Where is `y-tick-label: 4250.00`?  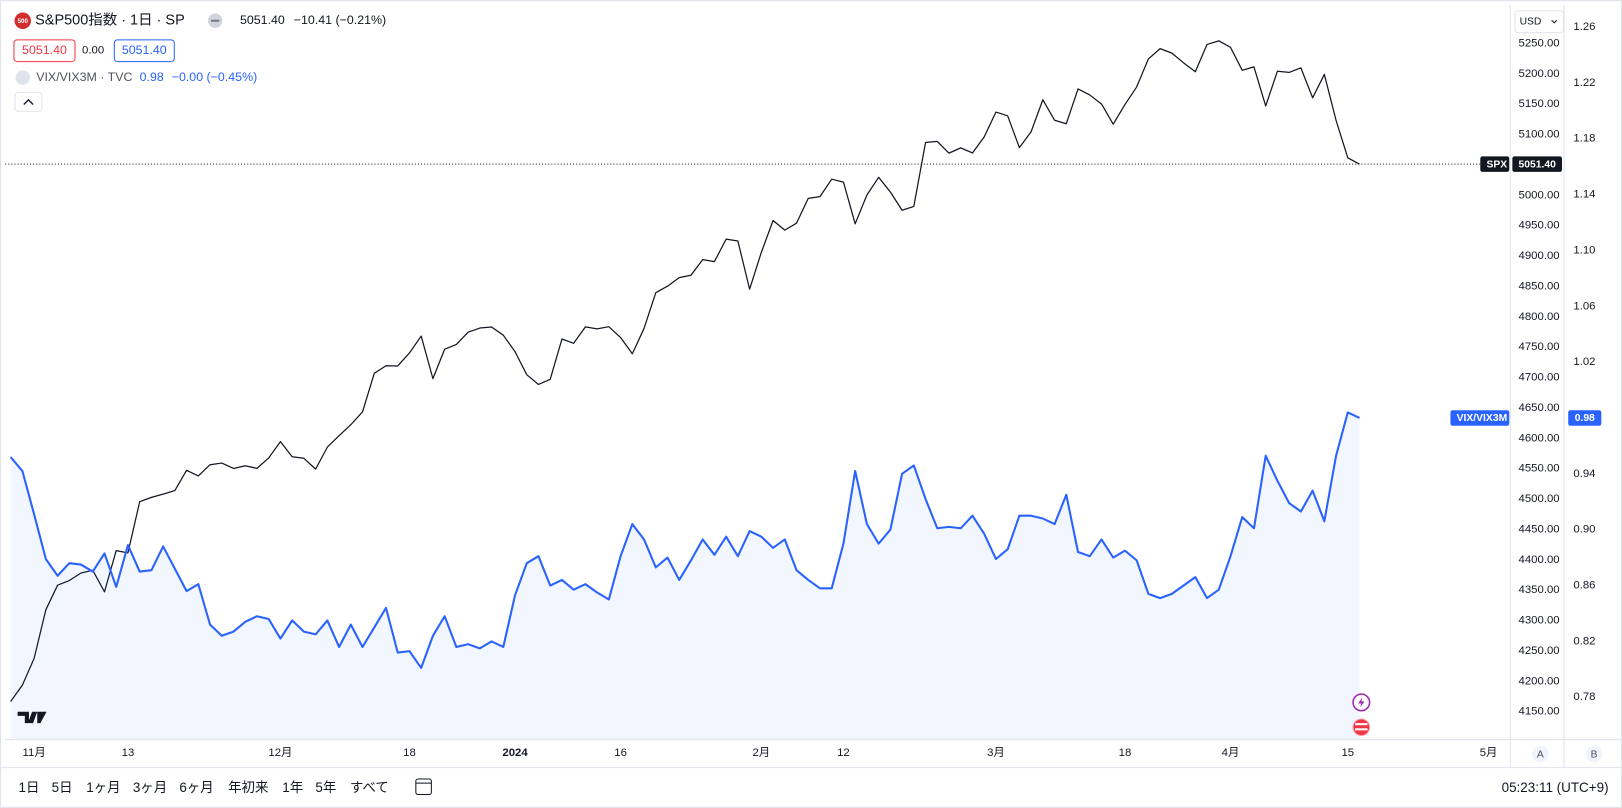 y-tick-label: 4250.00 is located at coordinates (1539, 651).